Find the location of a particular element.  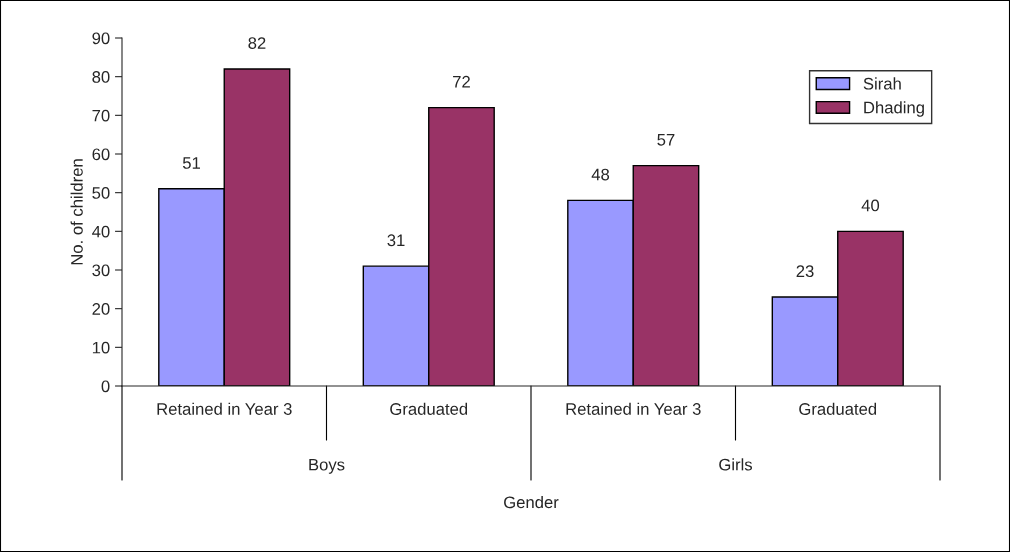

legend-label: Sirah is located at coordinates (882, 83).